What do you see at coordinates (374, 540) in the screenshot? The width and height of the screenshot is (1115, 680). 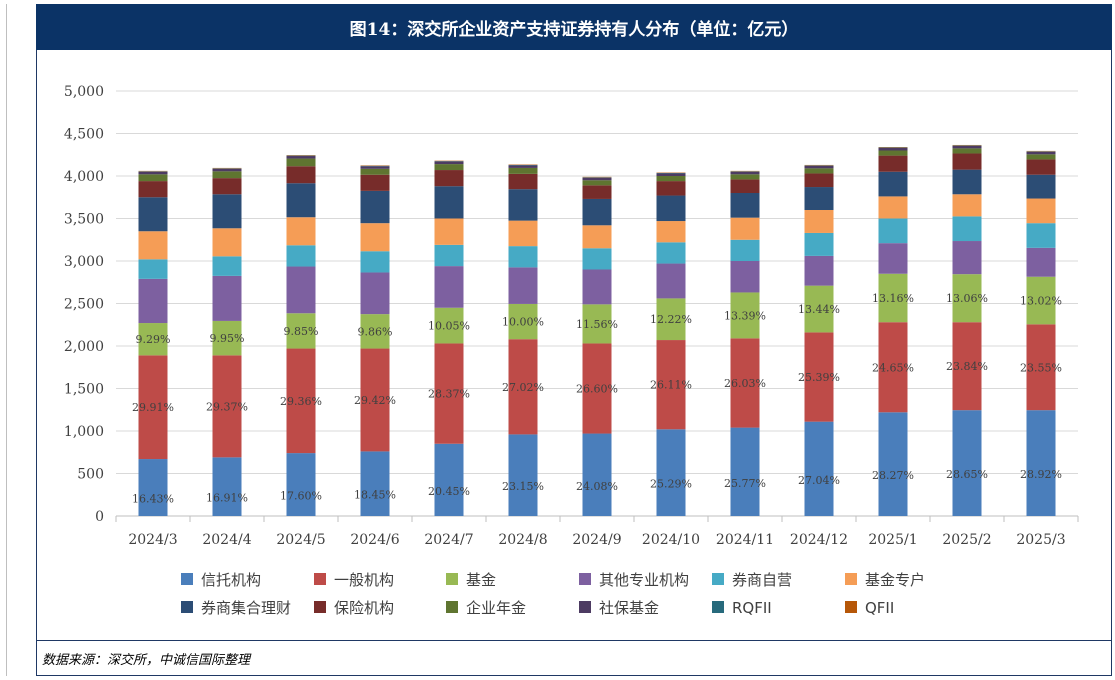 I see `x-tick-label: 2024/6` at bounding box center [374, 540].